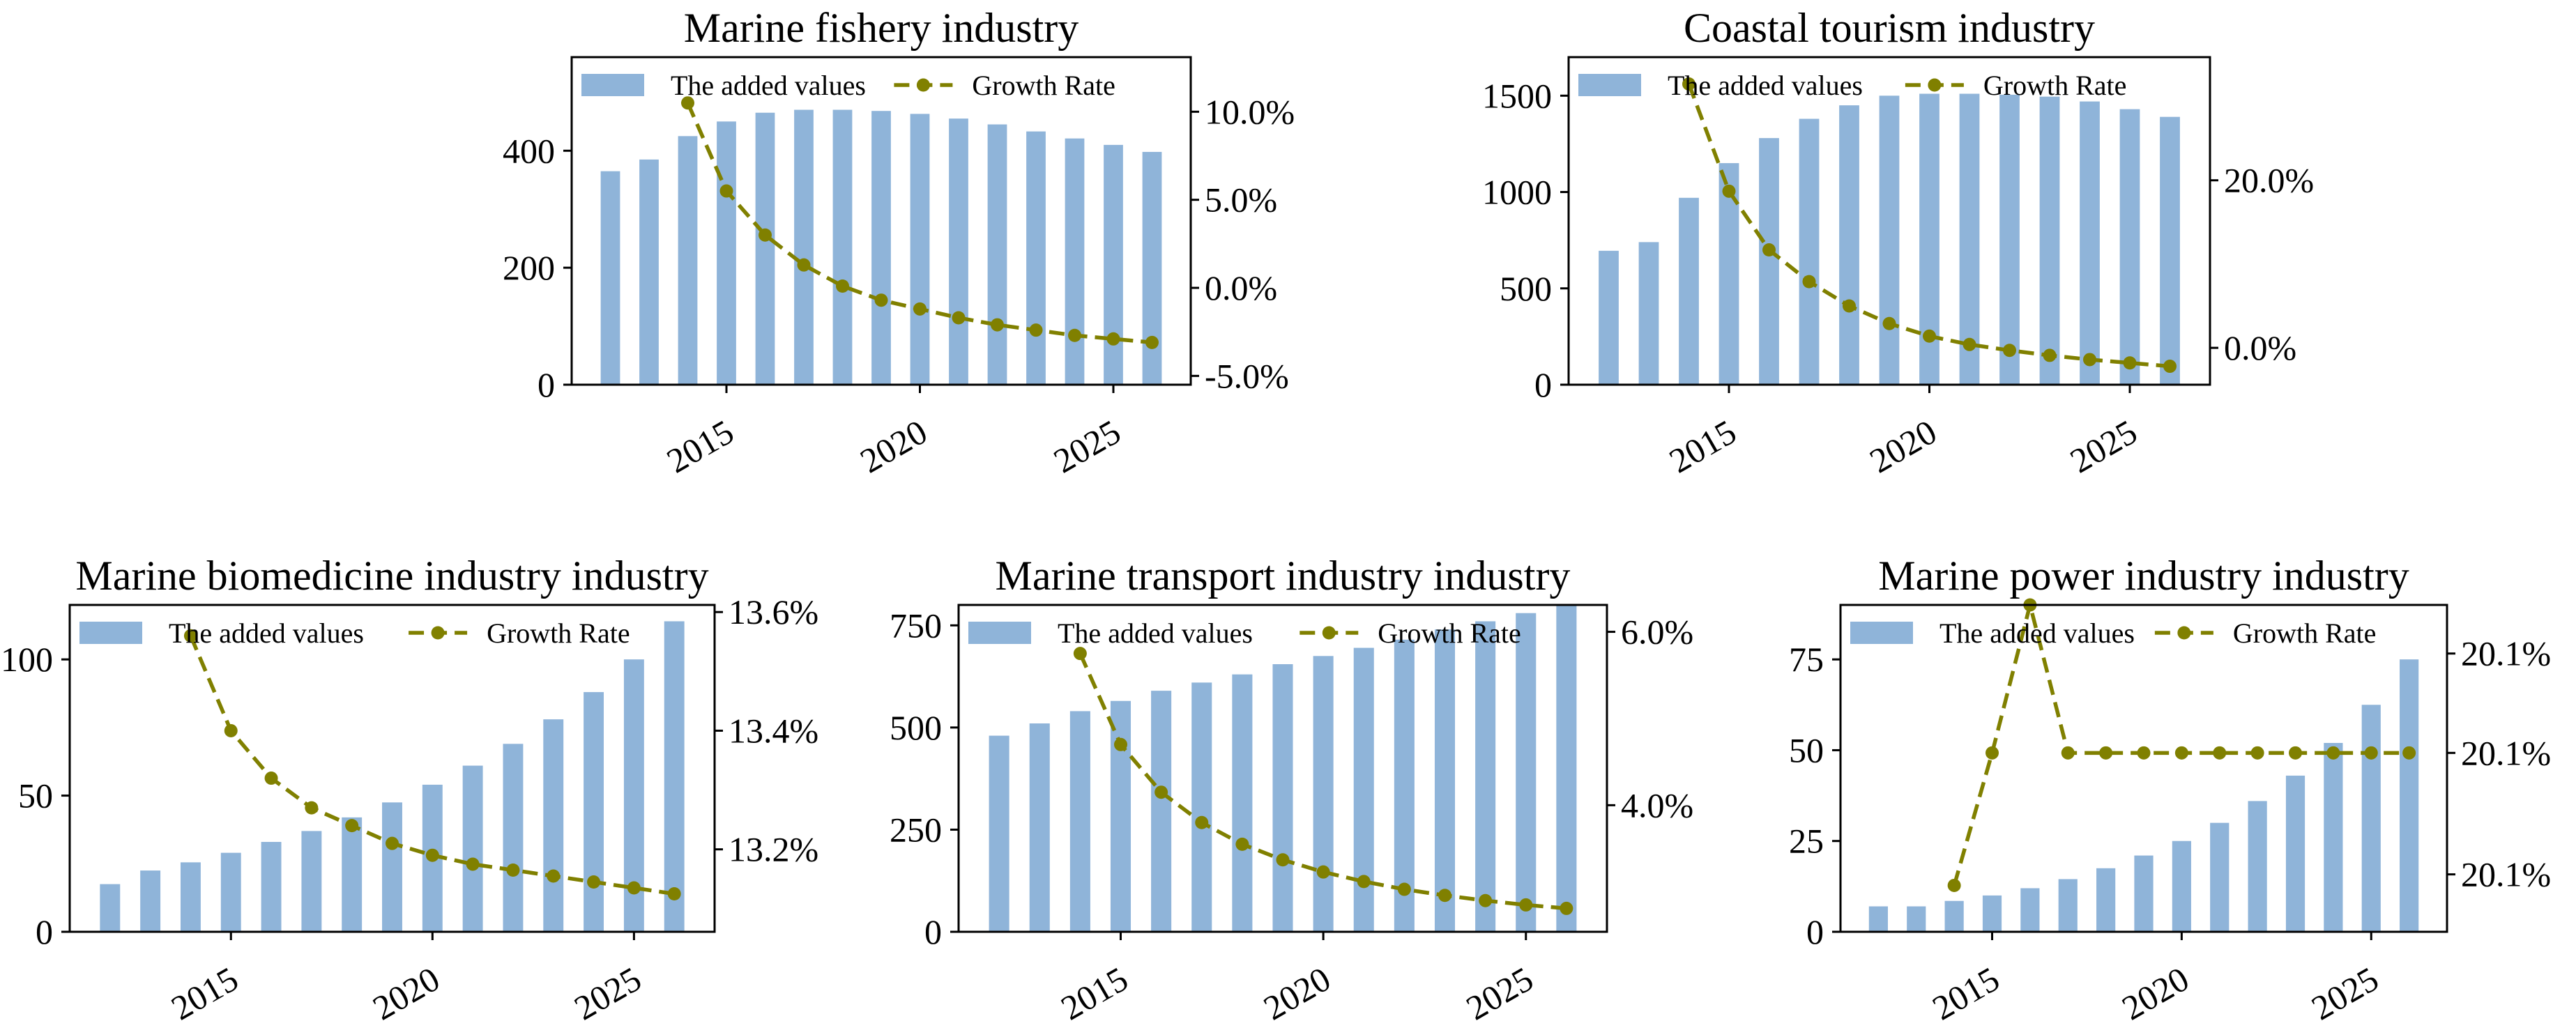 The image size is (2576, 1021). What do you see at coordinates (920, 250) in the screenshot?
I see `bar-2020` at bounding box center [920, 250].